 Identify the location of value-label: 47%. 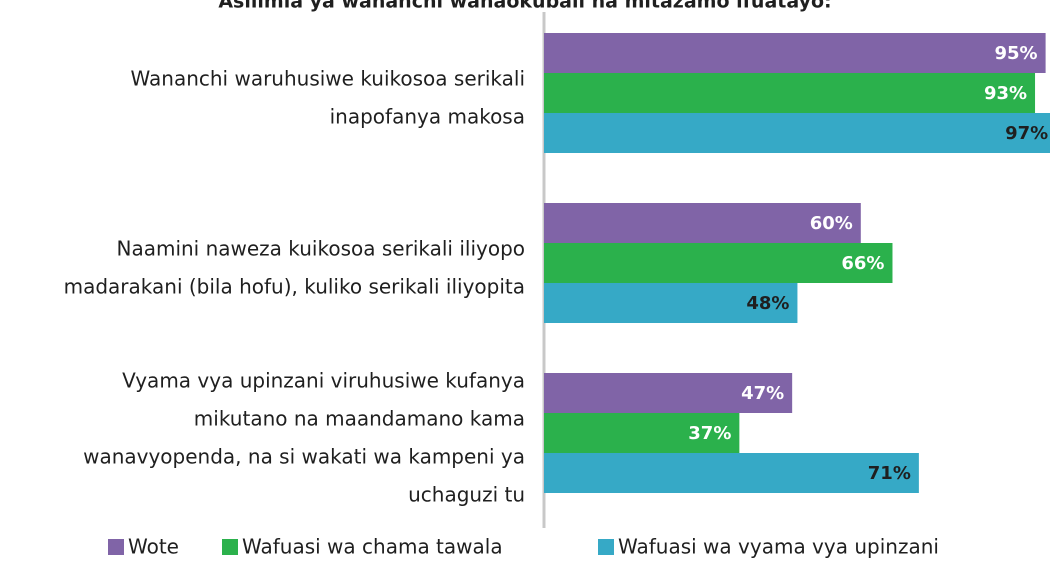
(762, 393).